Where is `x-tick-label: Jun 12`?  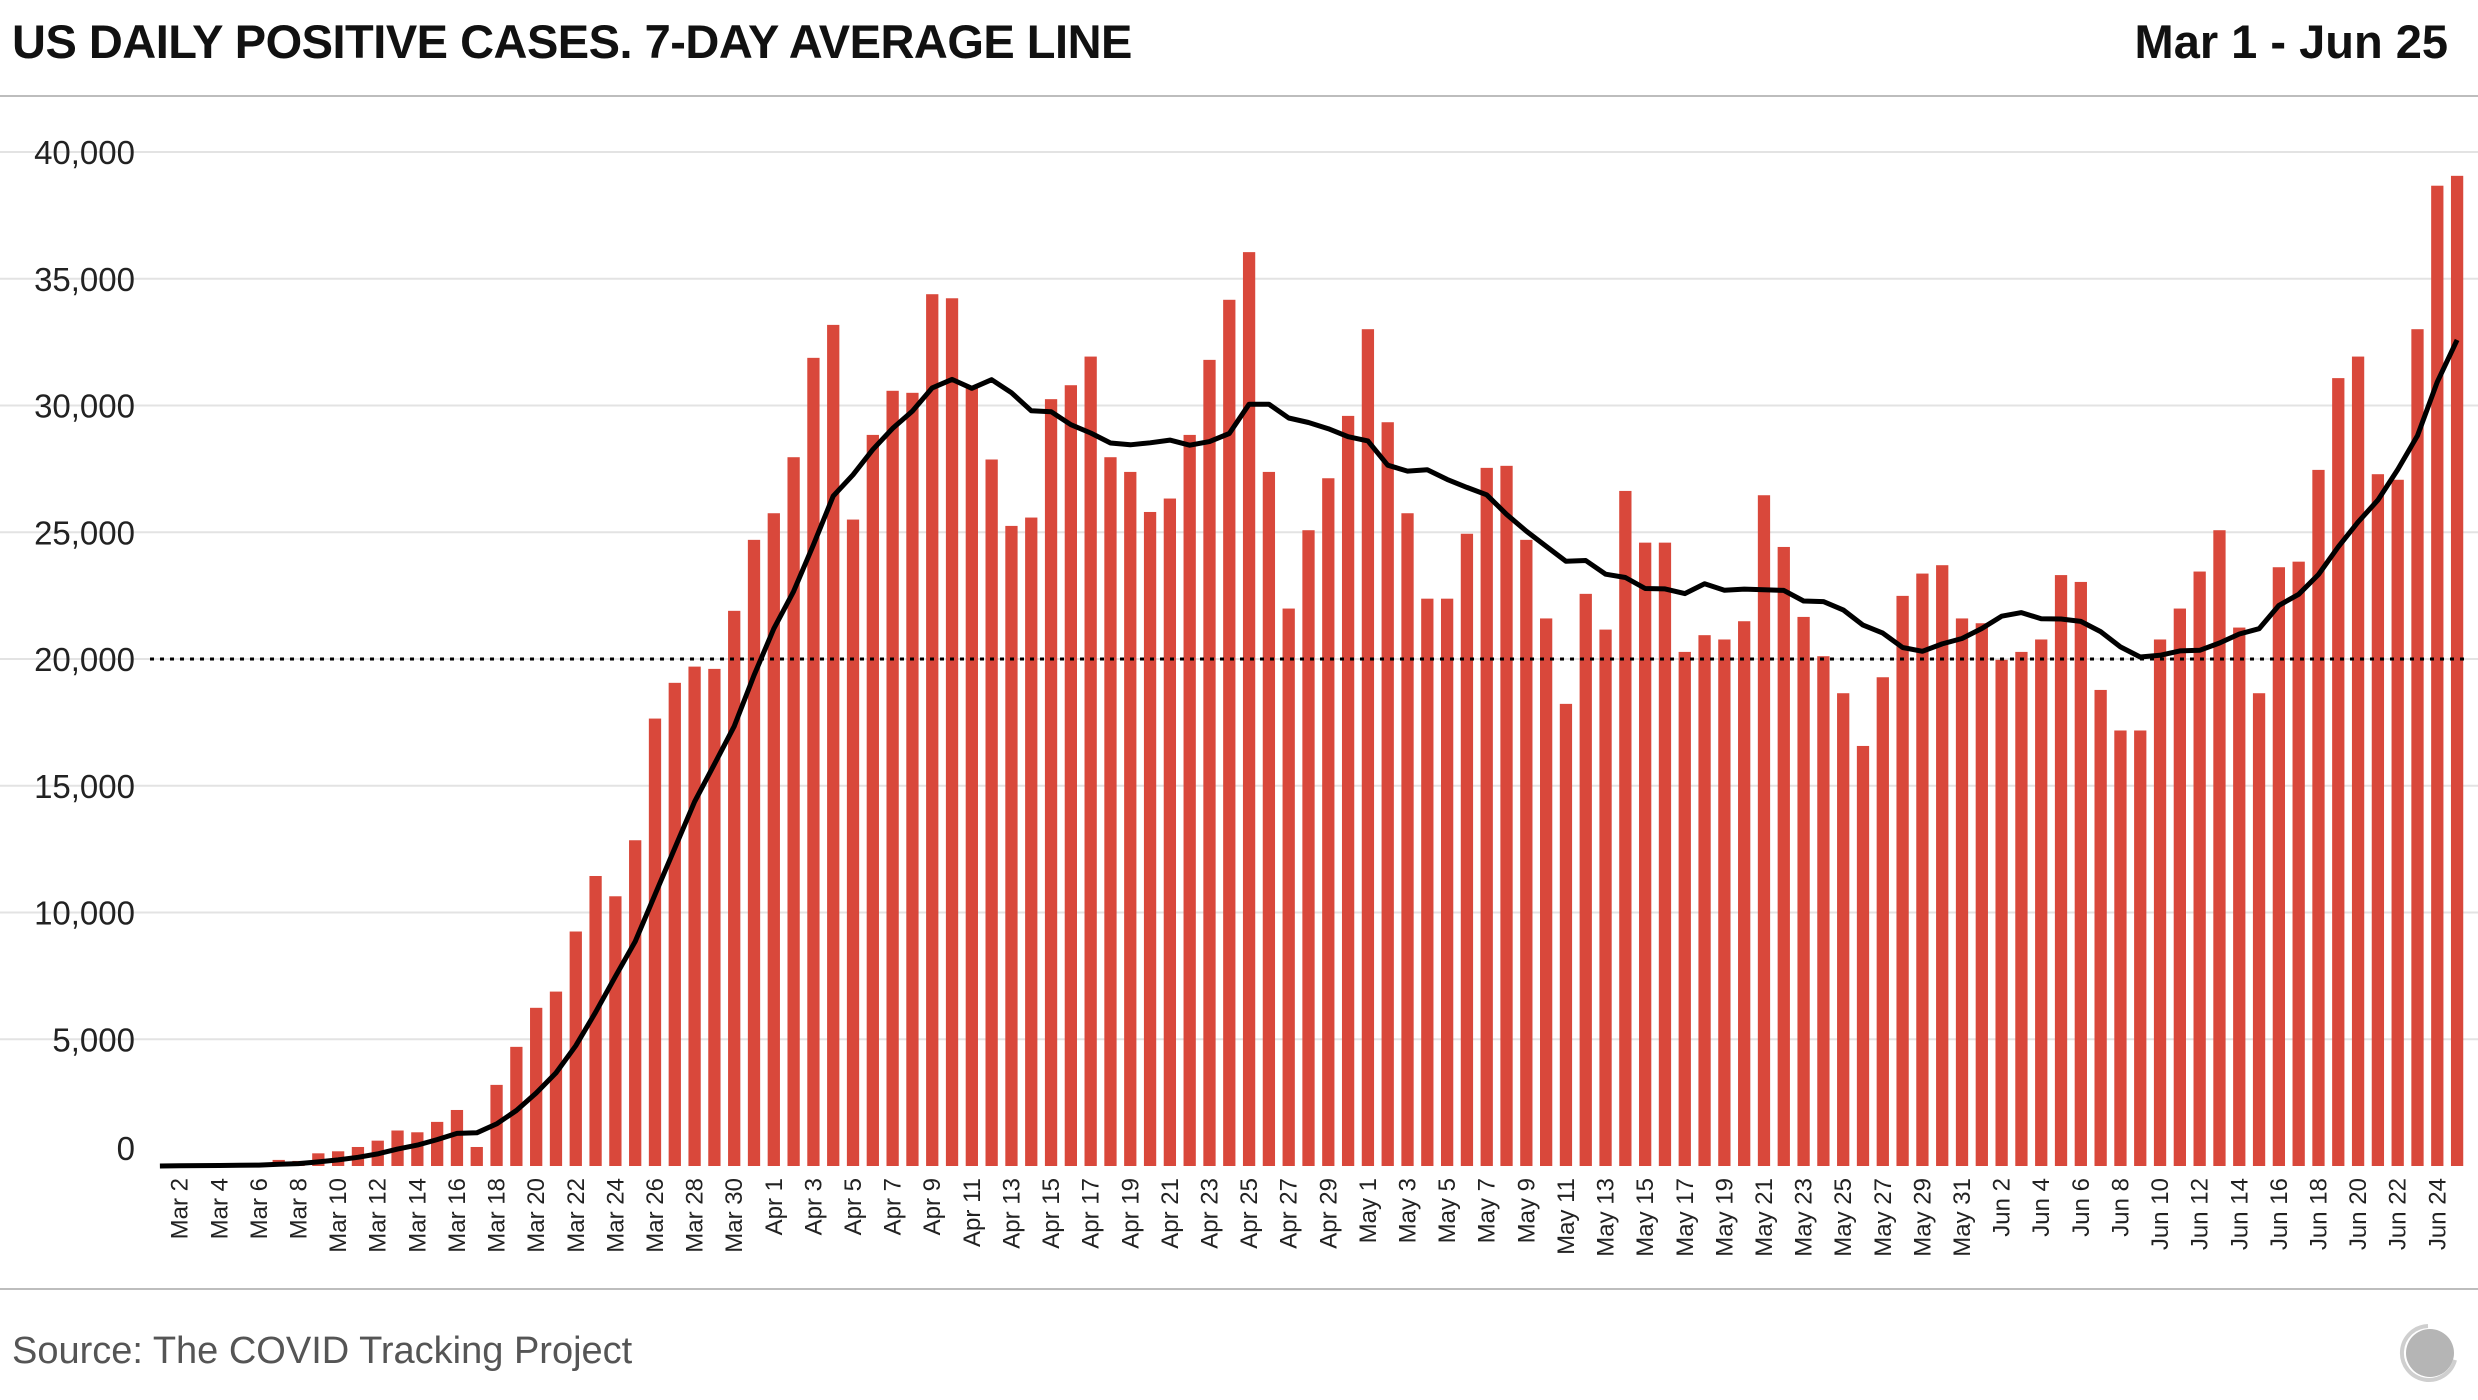 x-tick-label: Jun 12 is located at coordinates (2200, 1214).